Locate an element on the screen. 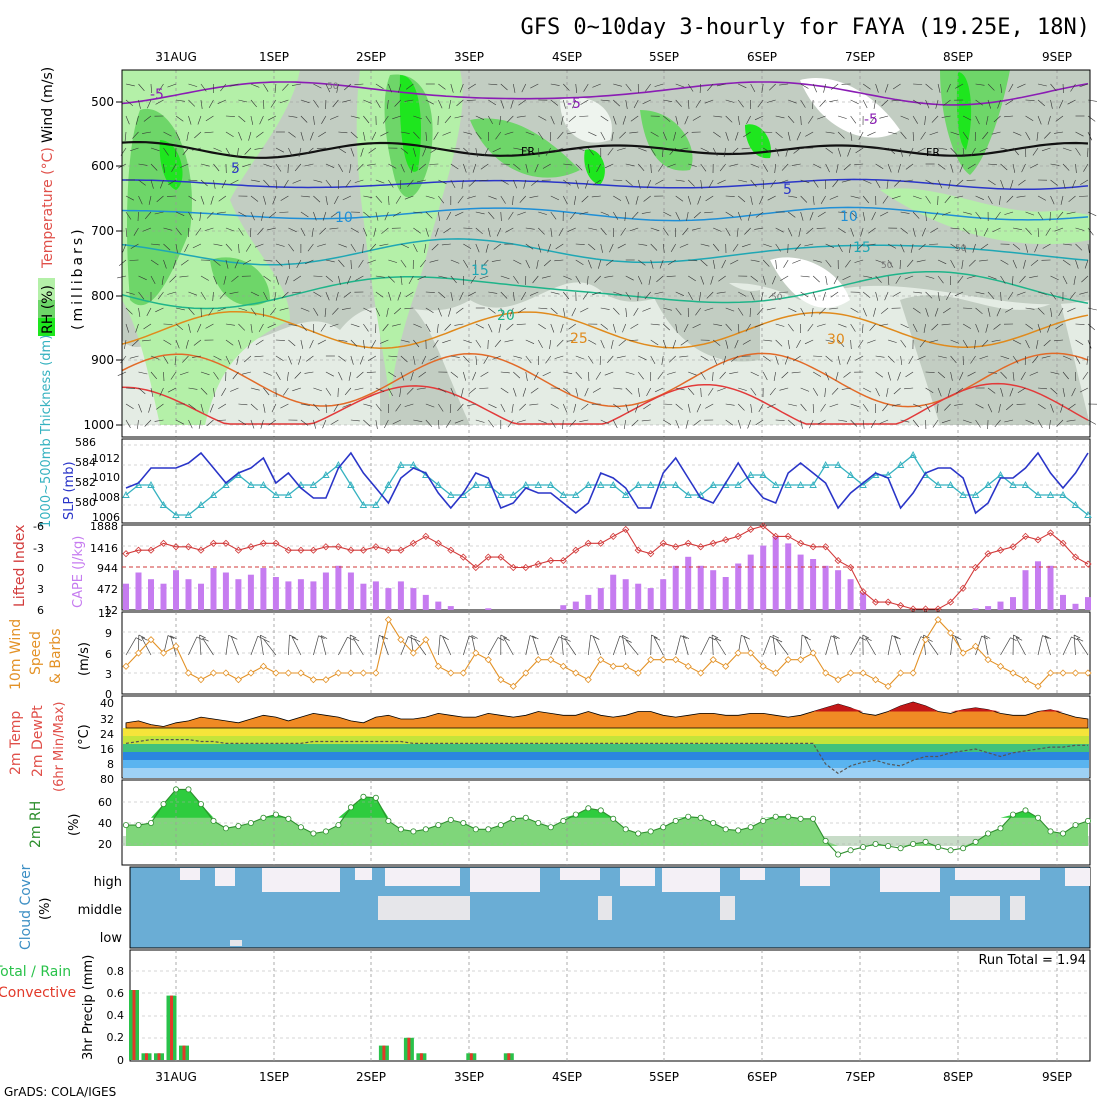 This screenshot has height=1100, width=1100. cloud-gaps is located at coordinates (635, 907).